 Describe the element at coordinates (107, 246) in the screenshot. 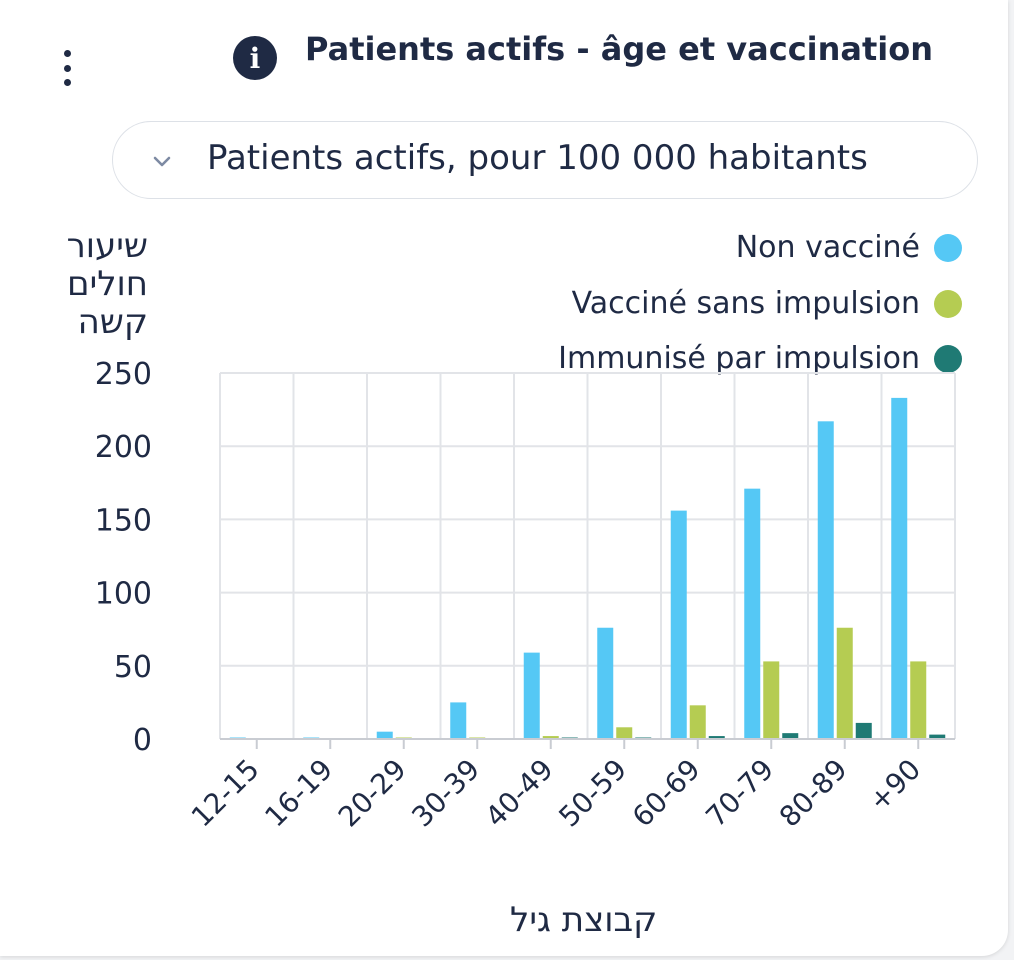

I see `y-axis-label-line-1: שיעור` at that location.